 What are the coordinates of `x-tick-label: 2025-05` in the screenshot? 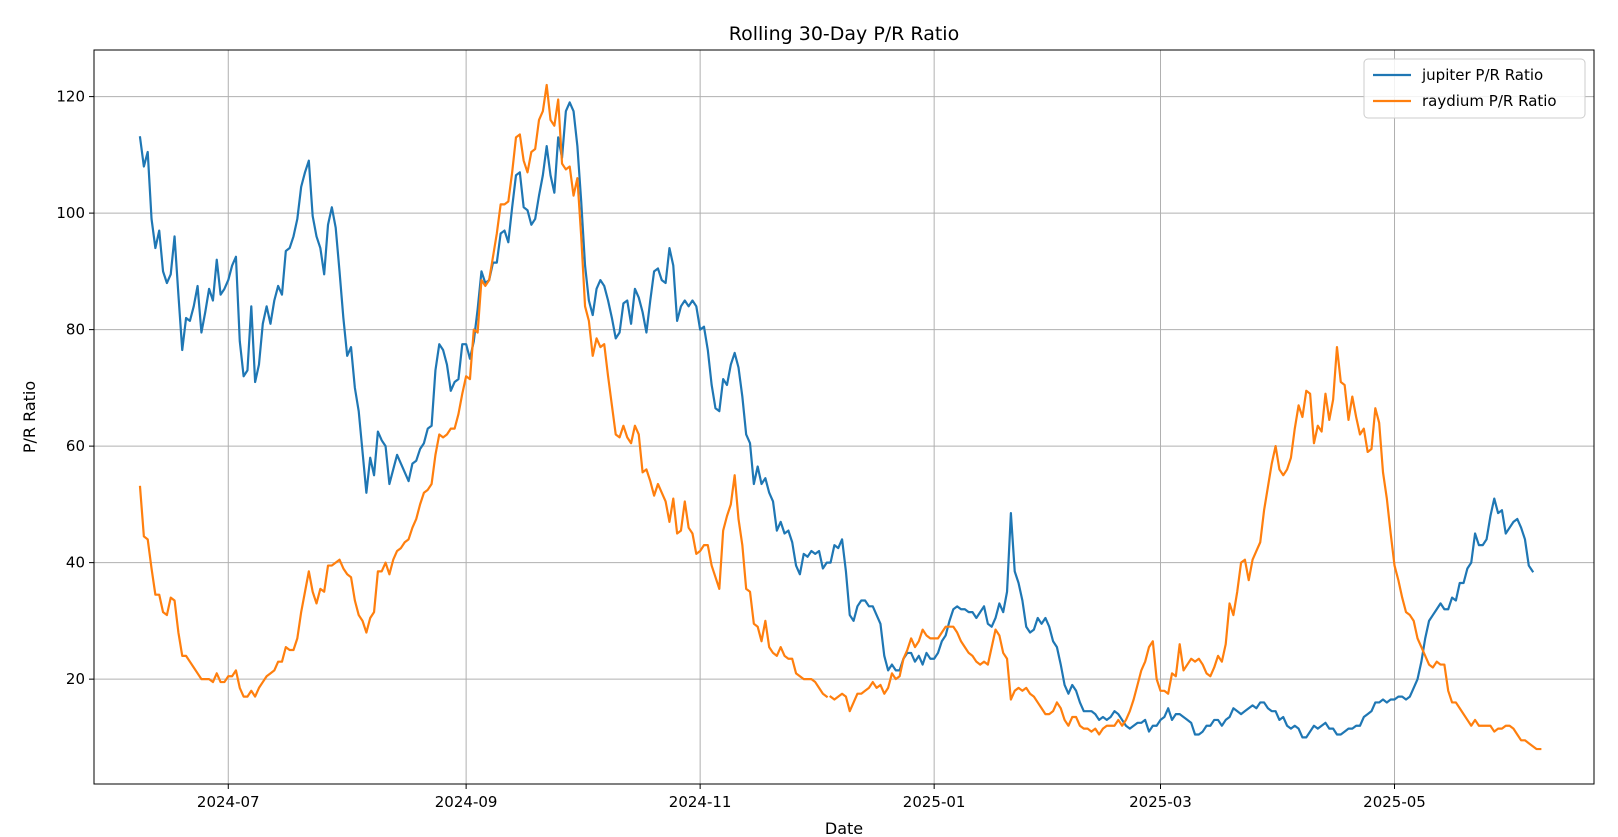 It's located at (1394, 802).